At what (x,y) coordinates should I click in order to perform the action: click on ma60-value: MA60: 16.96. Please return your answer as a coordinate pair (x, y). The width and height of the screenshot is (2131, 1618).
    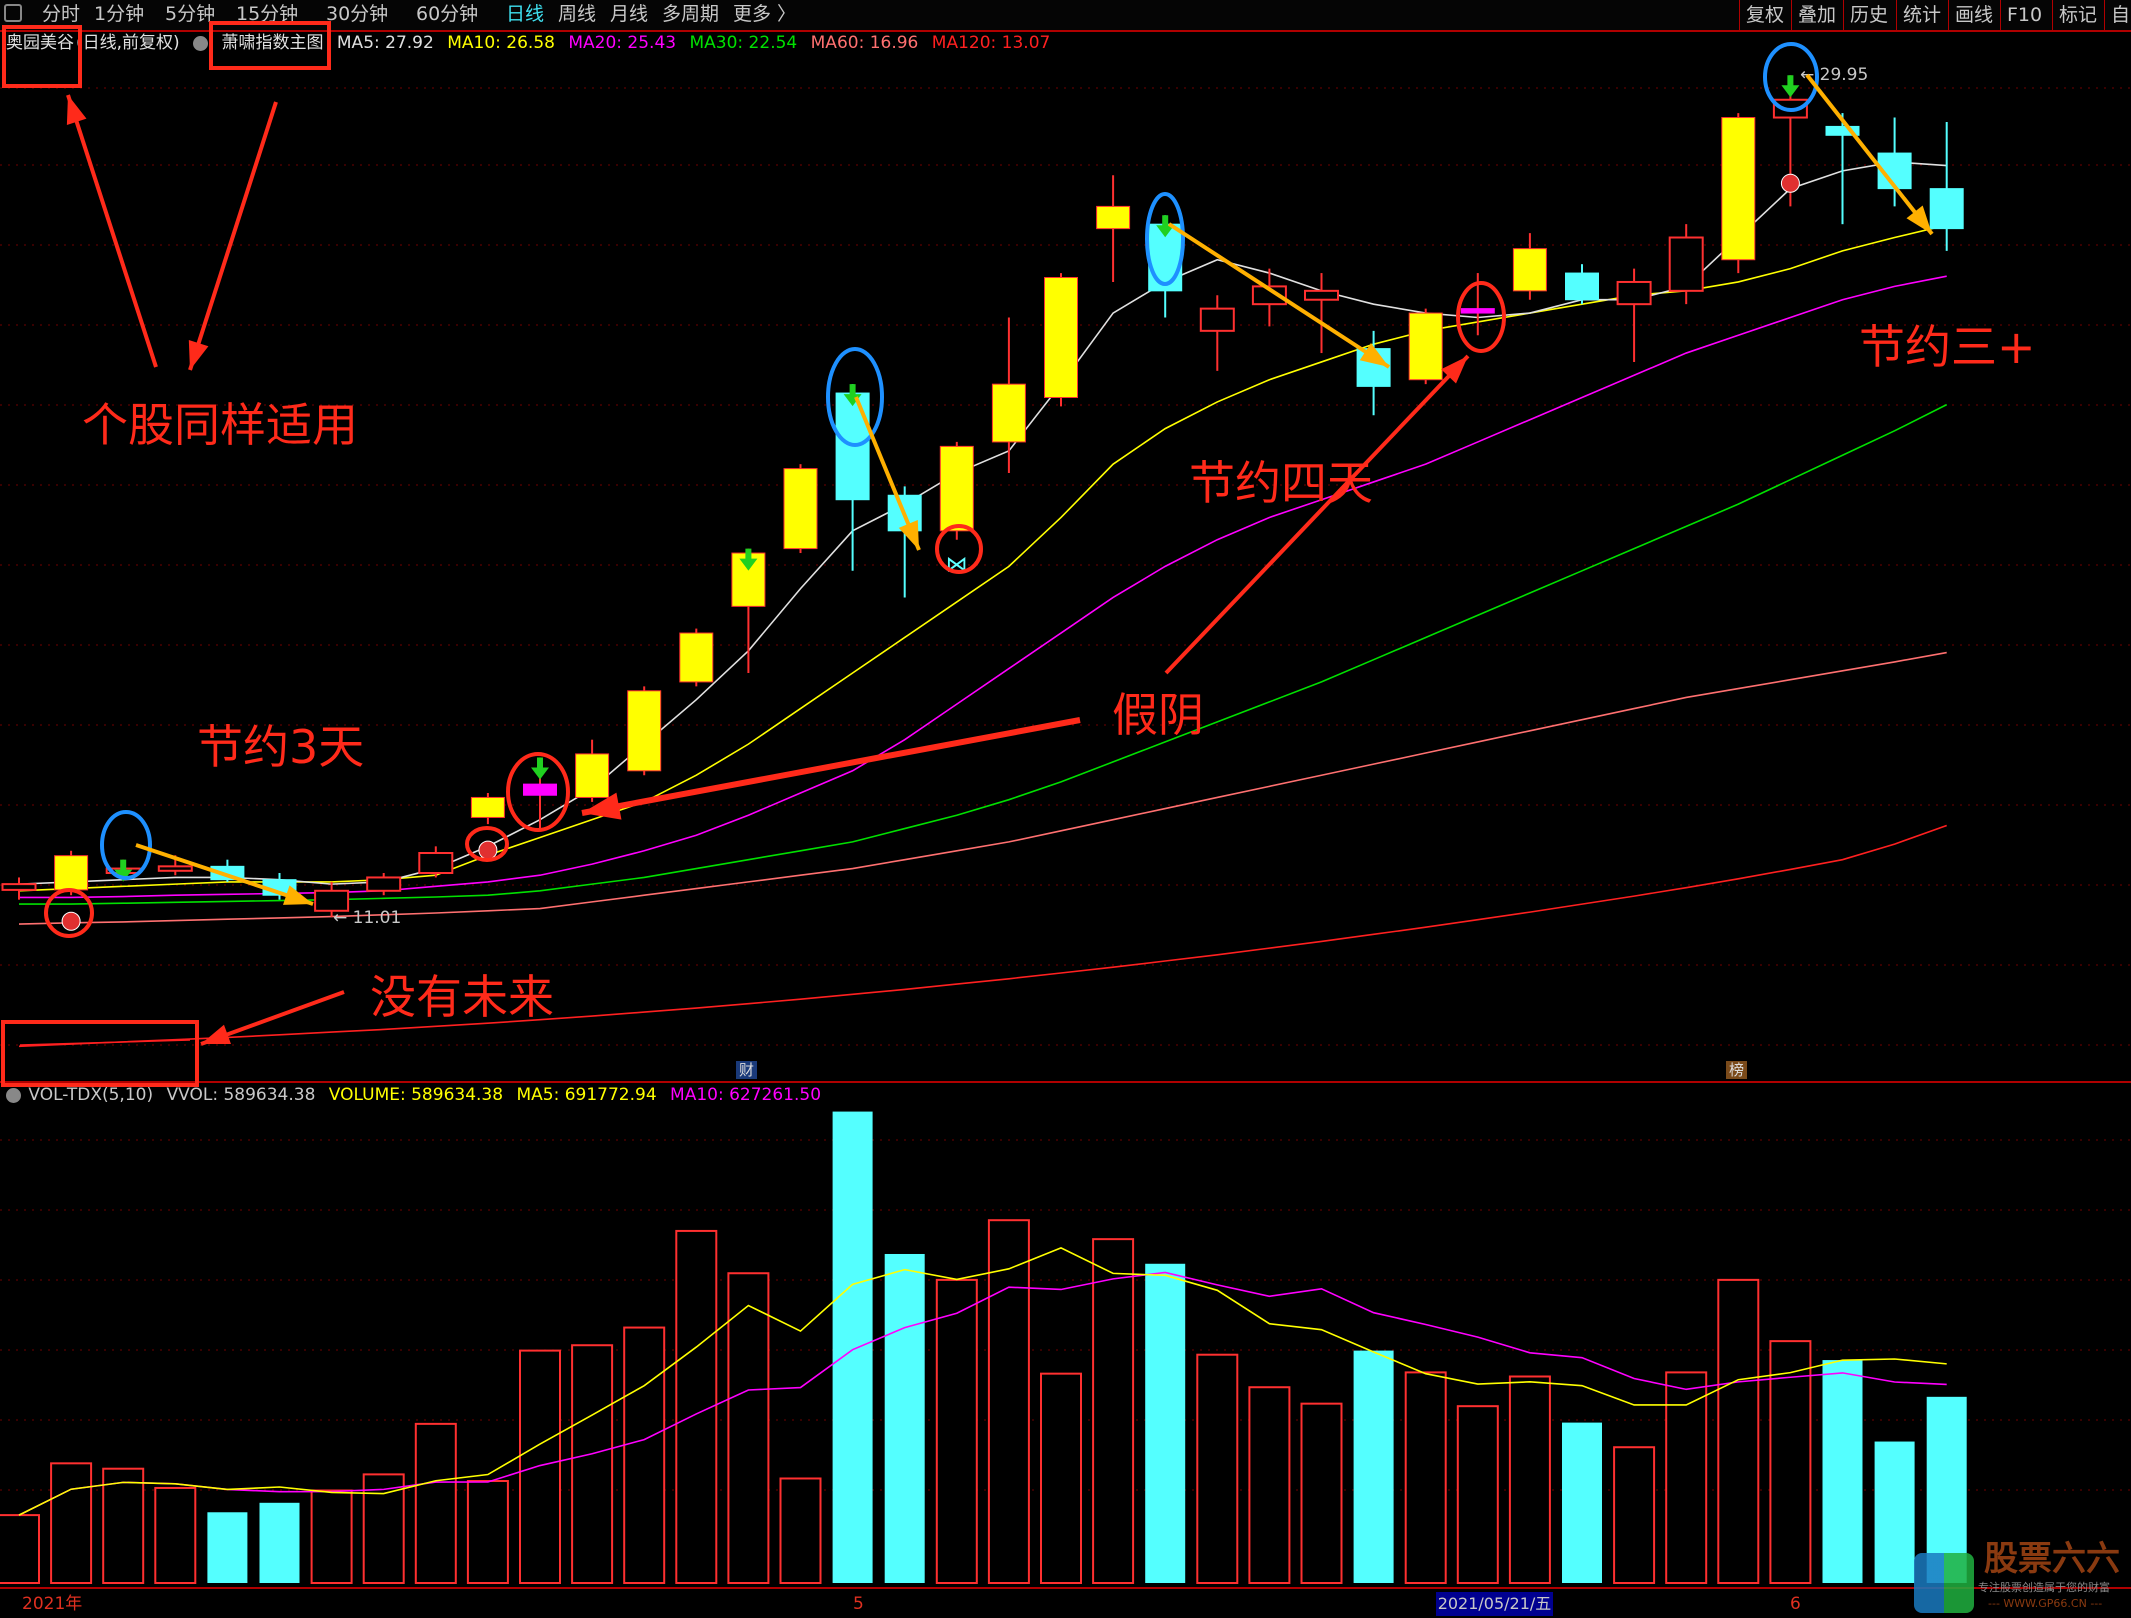
    Looking at the image, I should click on (864, 43).